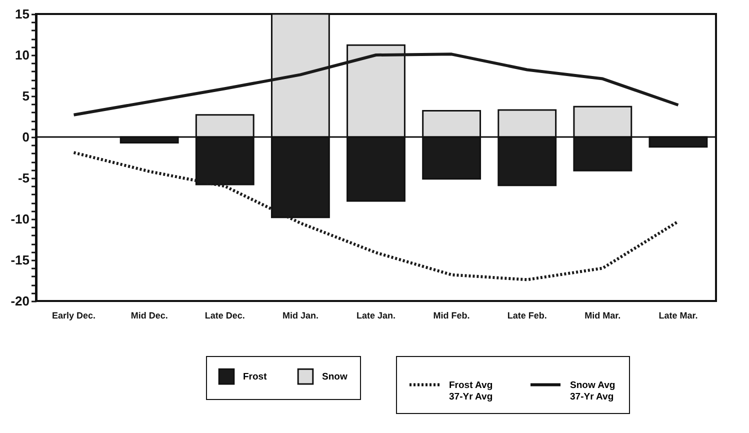 Image resolution: width=749 pixels, height=433 pixels. Describe the element at coordinates (224, 315) in the screenshot. I see `x-tick-label: Late Dec.` at that location.